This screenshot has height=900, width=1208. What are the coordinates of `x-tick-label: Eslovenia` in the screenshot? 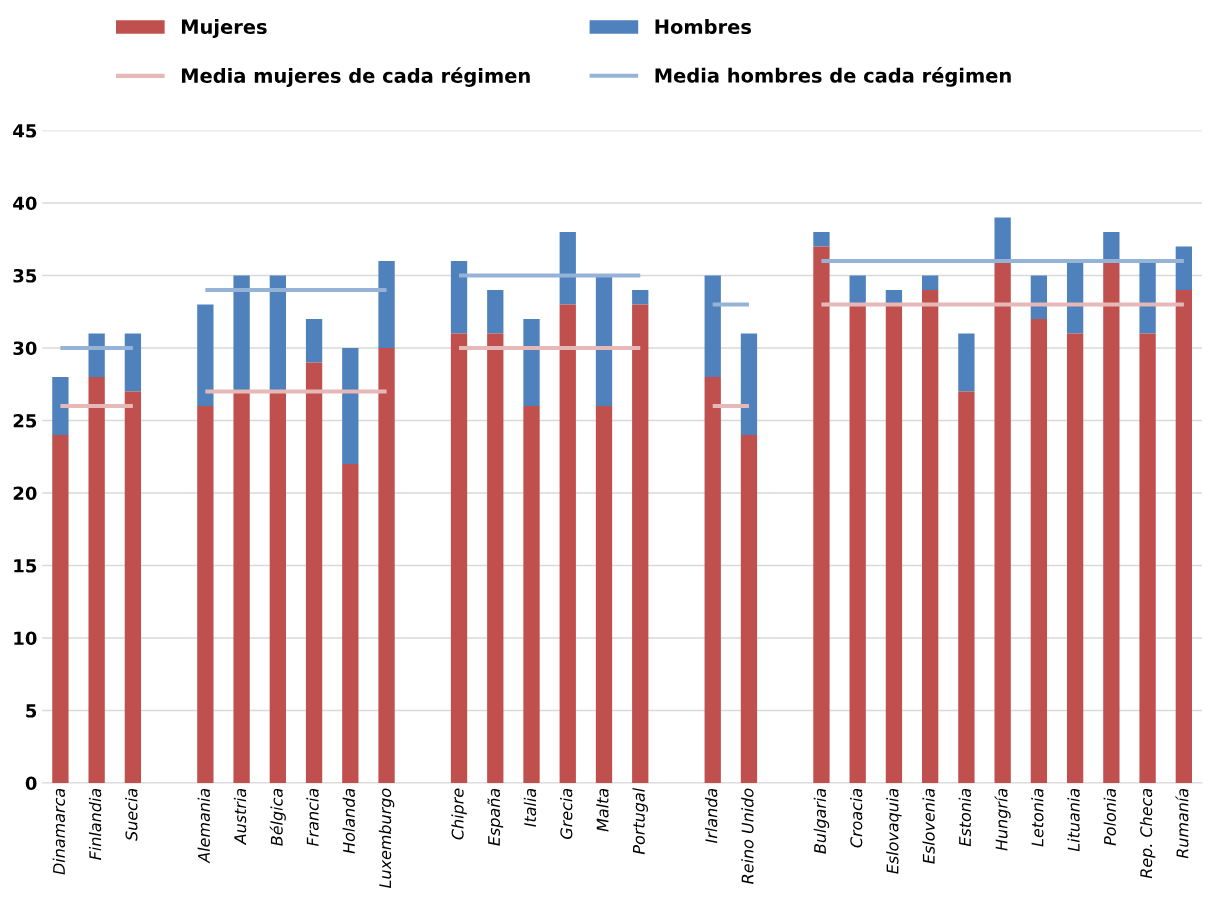 It's located at (928, 826).